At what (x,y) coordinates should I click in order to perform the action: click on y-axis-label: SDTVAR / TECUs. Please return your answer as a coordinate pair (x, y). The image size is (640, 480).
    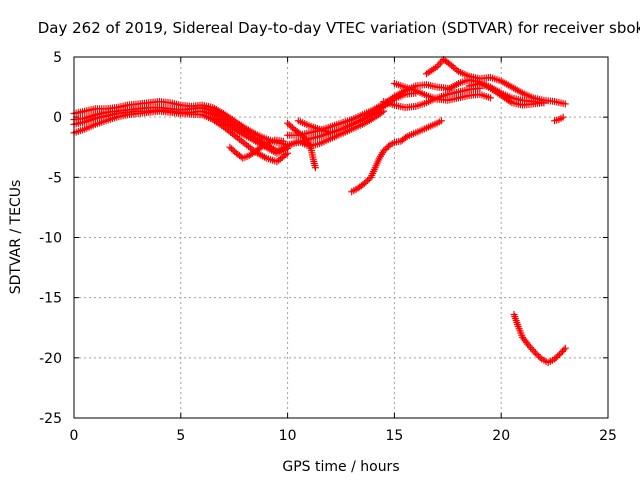
    Looking at the image, I should click on (16, 237).